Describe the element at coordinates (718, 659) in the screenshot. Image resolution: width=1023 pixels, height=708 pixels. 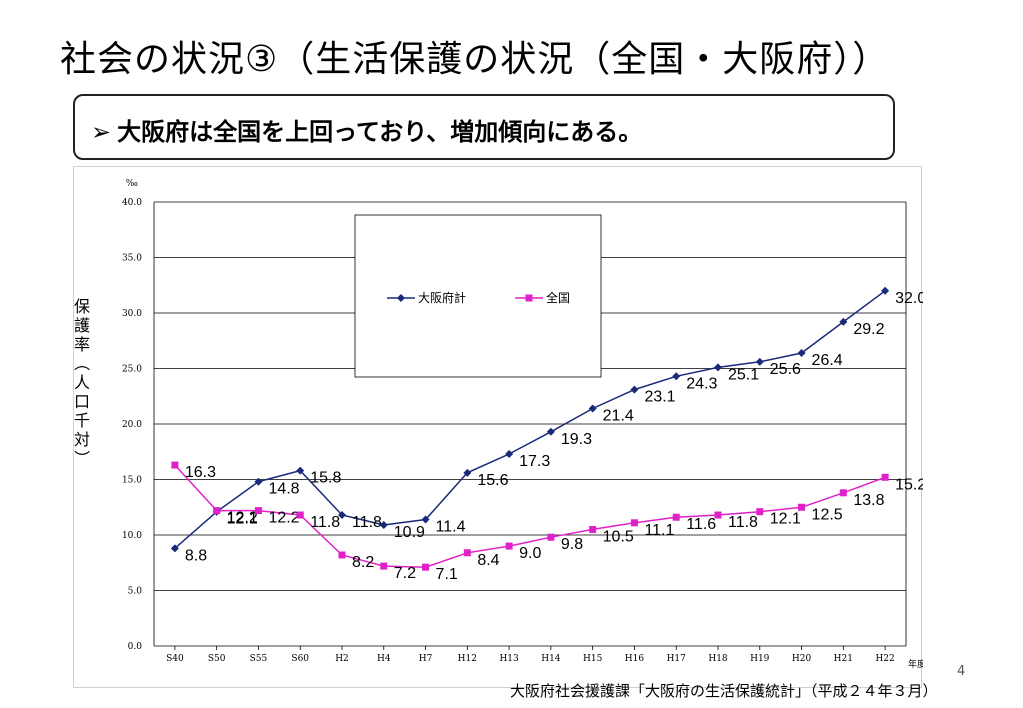
I see `x-tick-label: H18` at that location.